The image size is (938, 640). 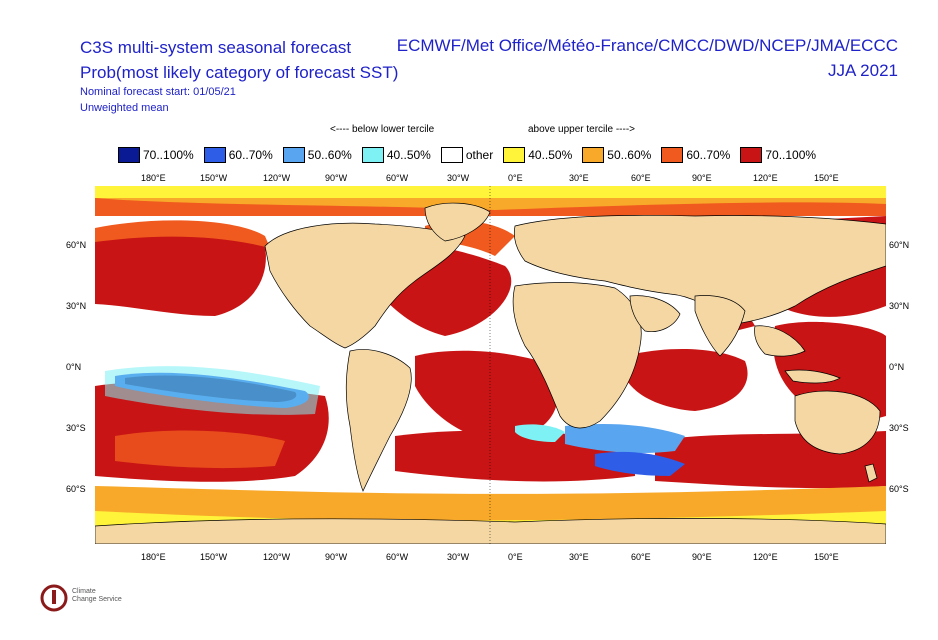 What do you see at coordinates (216, 47) in the screenshot?
I see `title-line-1: C3S multi-system seasonal forecast` at bounding box center [216, 47].